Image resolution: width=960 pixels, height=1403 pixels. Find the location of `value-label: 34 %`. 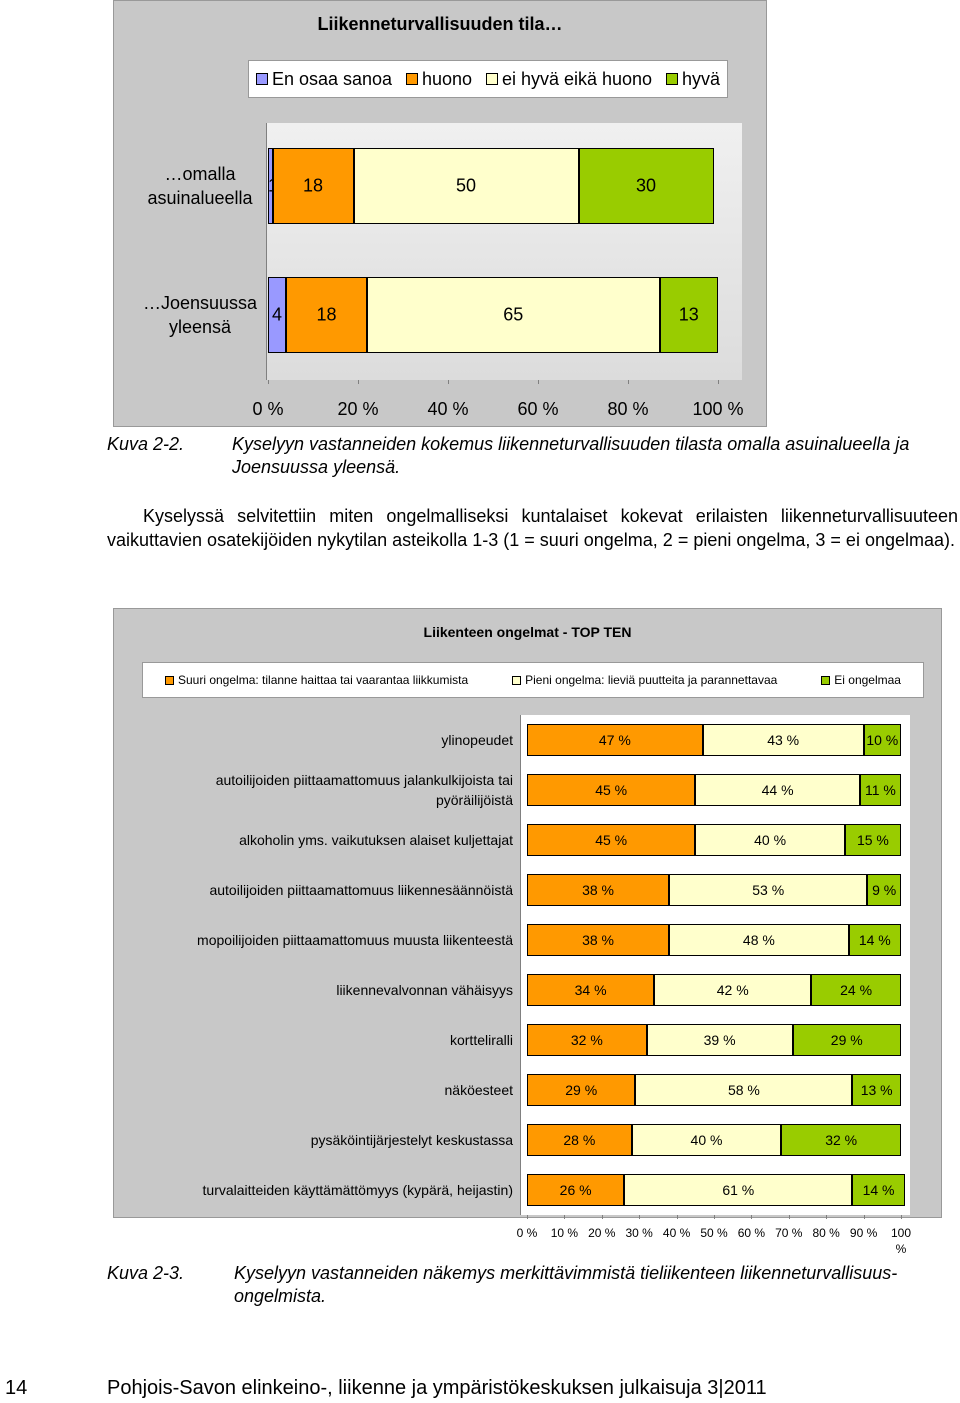

value-label: 34 % is located at coordinates (590, 990).